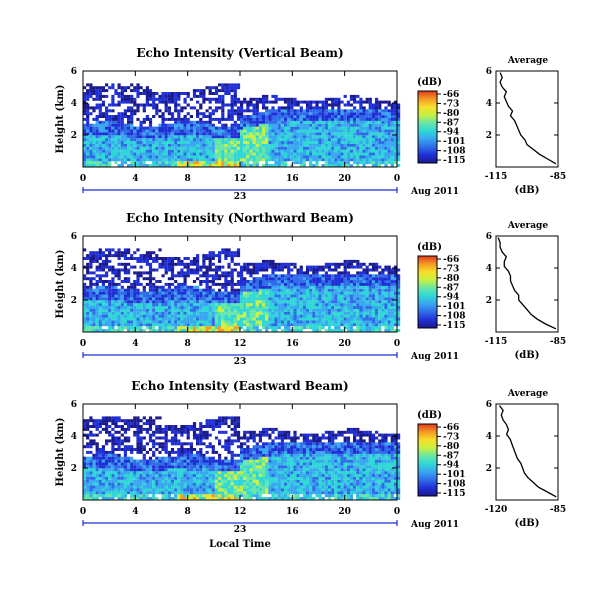 The image size is (613, 598). Describe the element at coordinates (496, 510) in the screenshot. I see `profile-x-tick-label: -120` at that location.